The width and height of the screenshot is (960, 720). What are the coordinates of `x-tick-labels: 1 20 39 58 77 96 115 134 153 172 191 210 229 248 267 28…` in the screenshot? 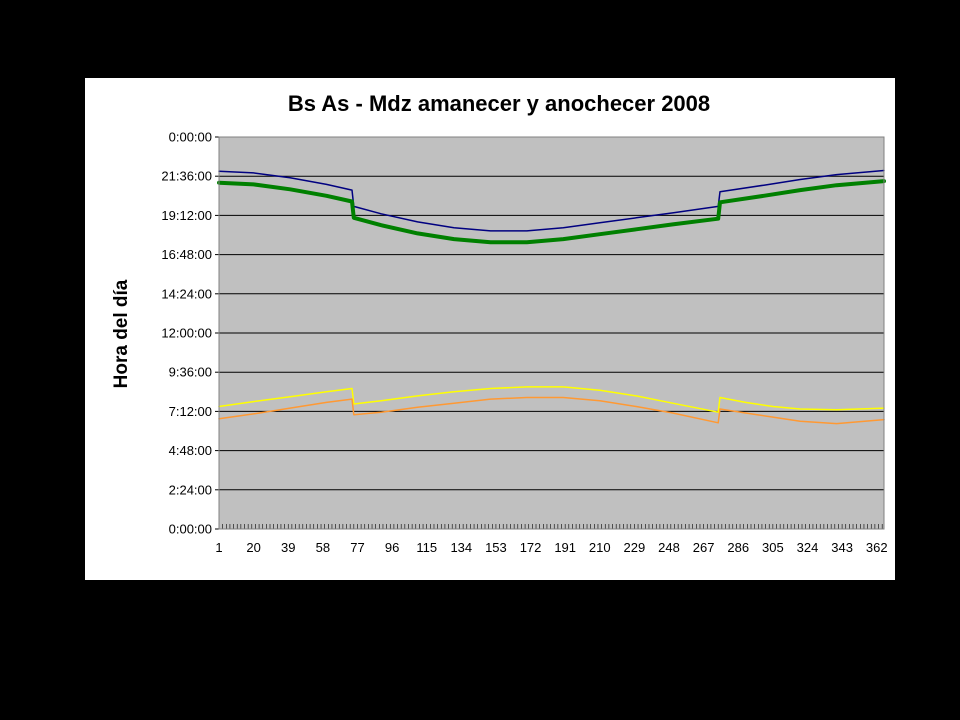 It's located at (551, 547).